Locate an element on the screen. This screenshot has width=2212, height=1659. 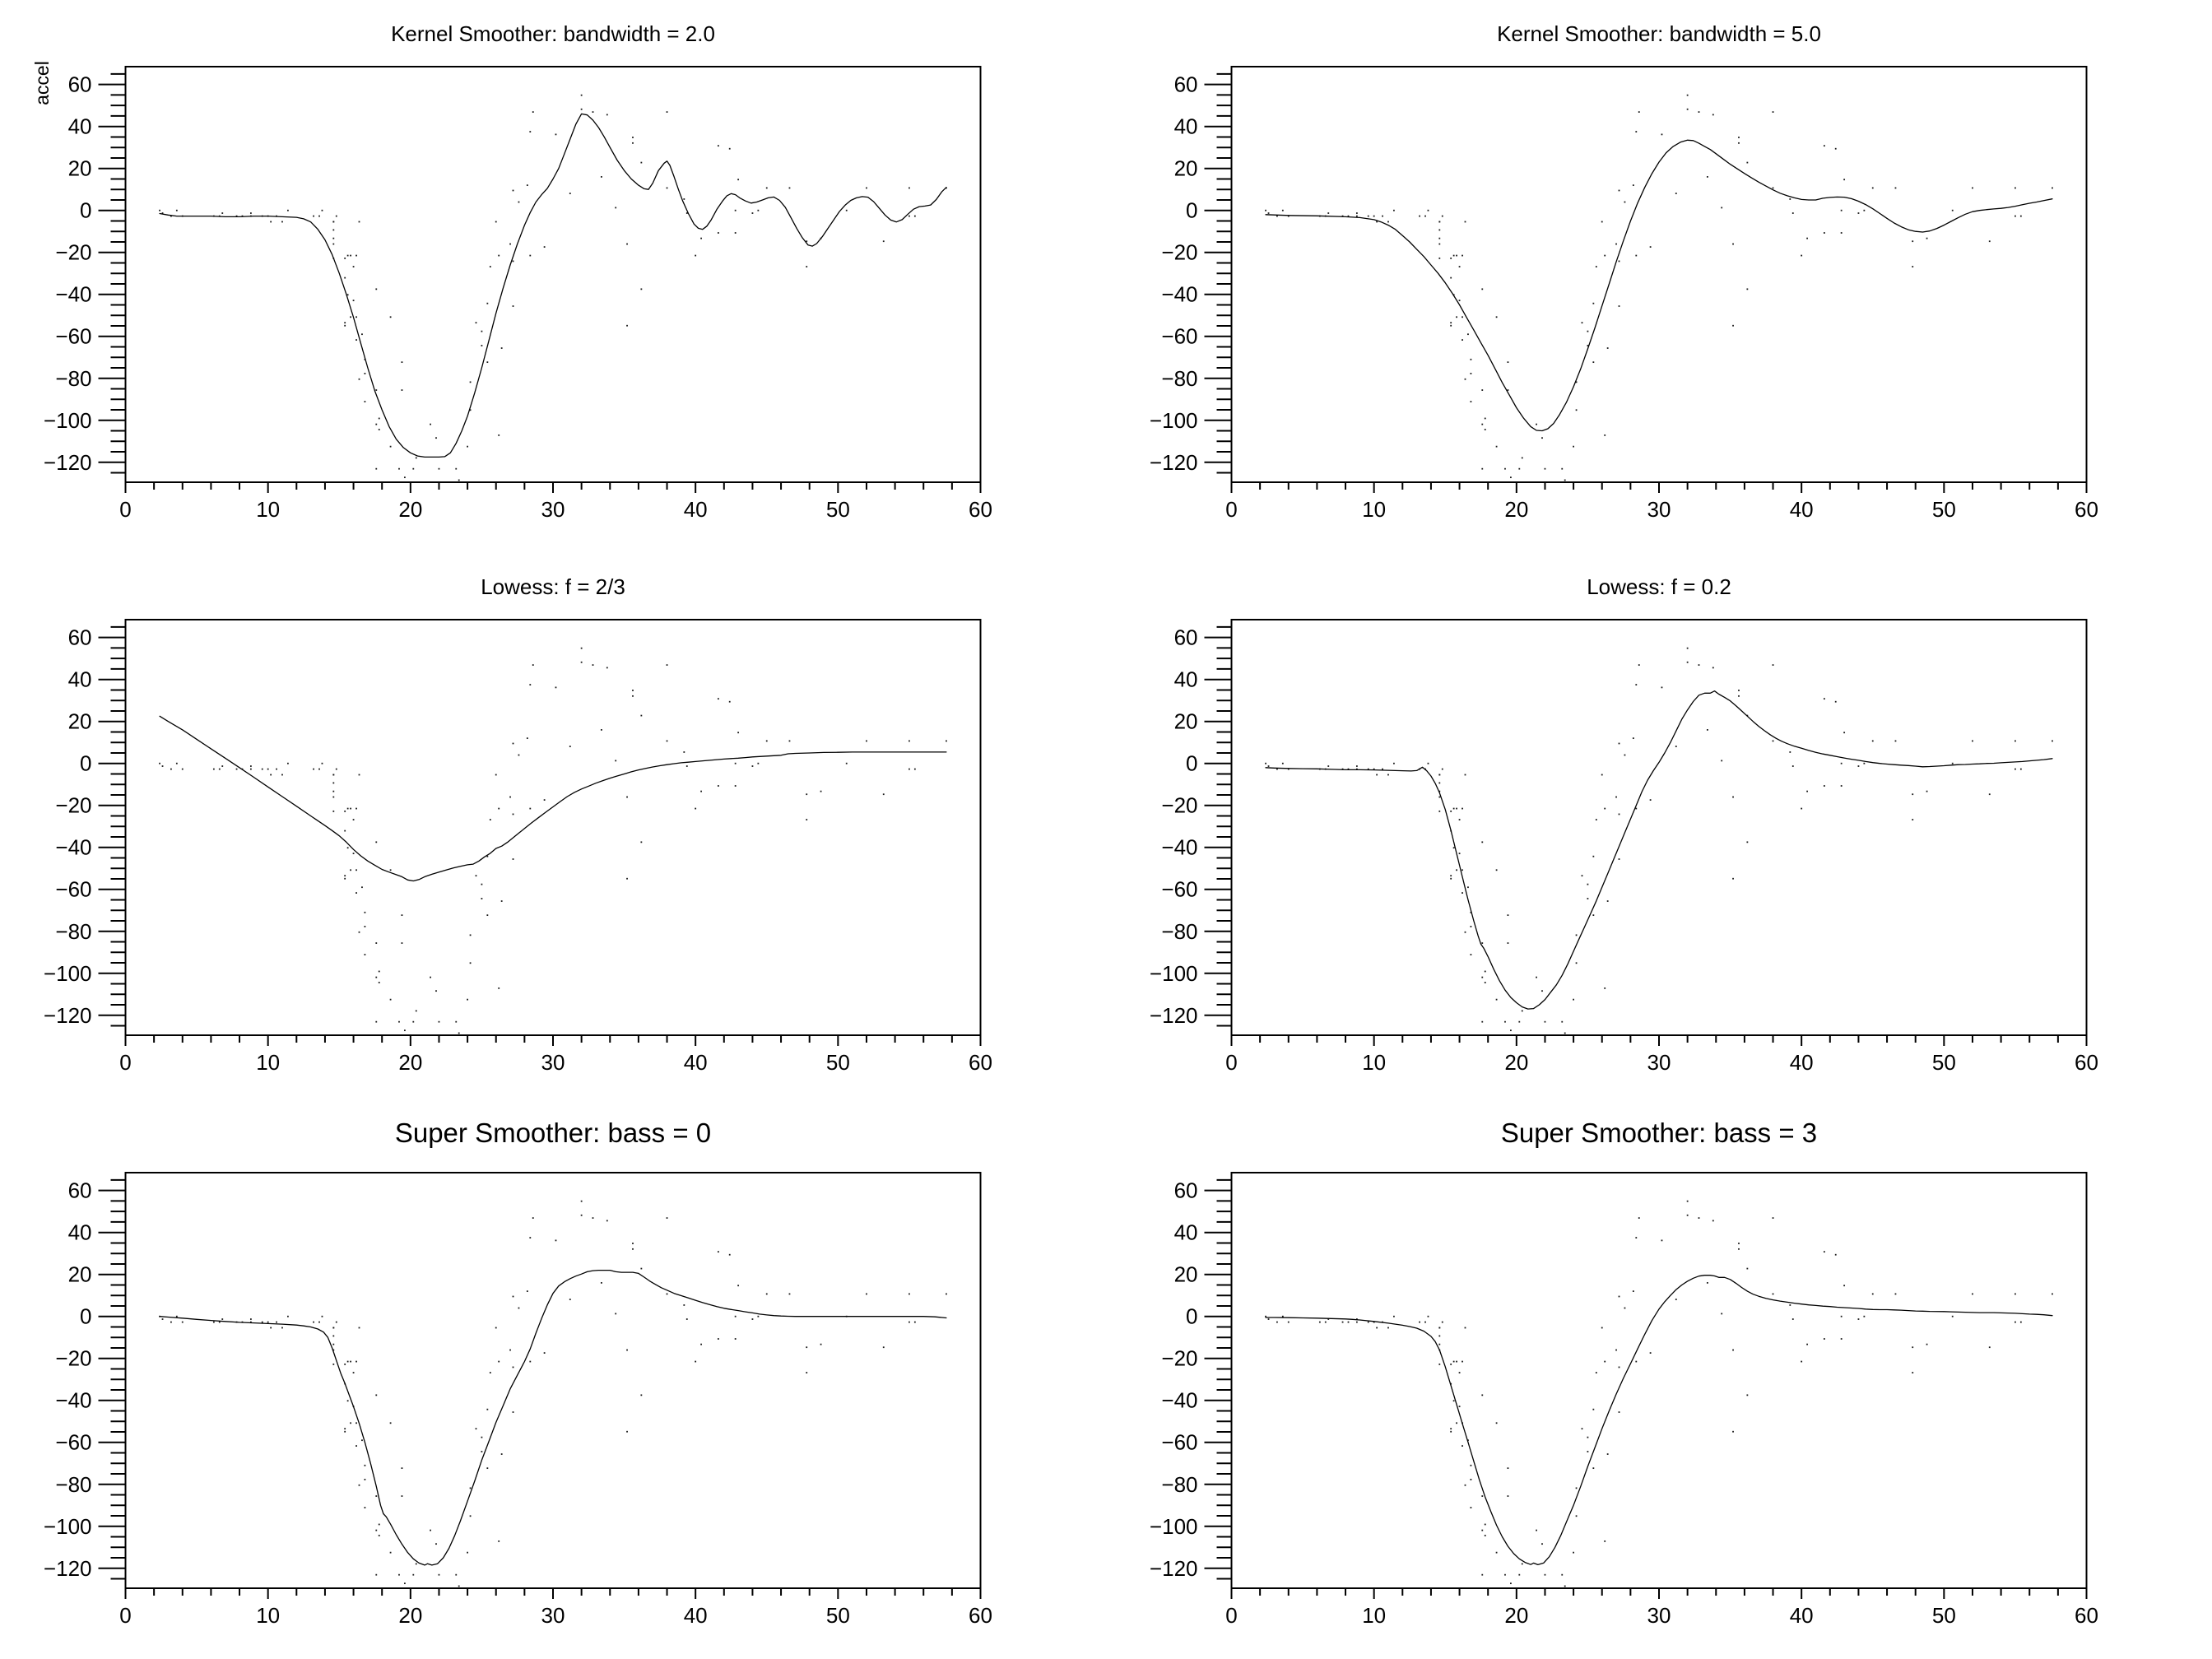
panel-title: Lowess: f = 2/3 is located at coordinates (553, 586).